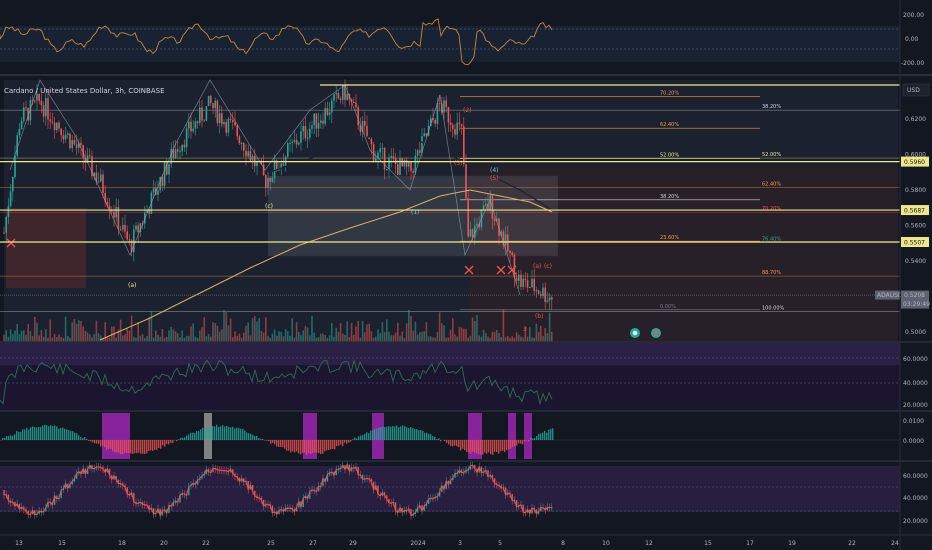 Image resolution: width=932 pixels, height=550 pixels. Describe the element at coordinates (669, 238) in the screenshot. I see `fib-mid-label: 23.60%` at that location.